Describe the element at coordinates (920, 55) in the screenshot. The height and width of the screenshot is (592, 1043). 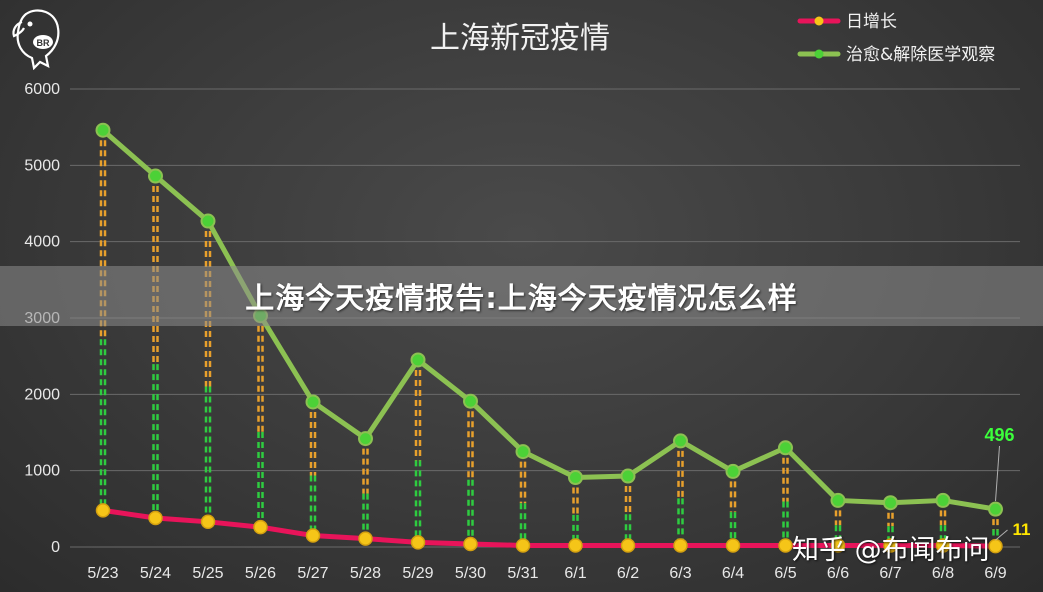
I see `legend-label-recovered: 治愈&解除医学观察` at that location.